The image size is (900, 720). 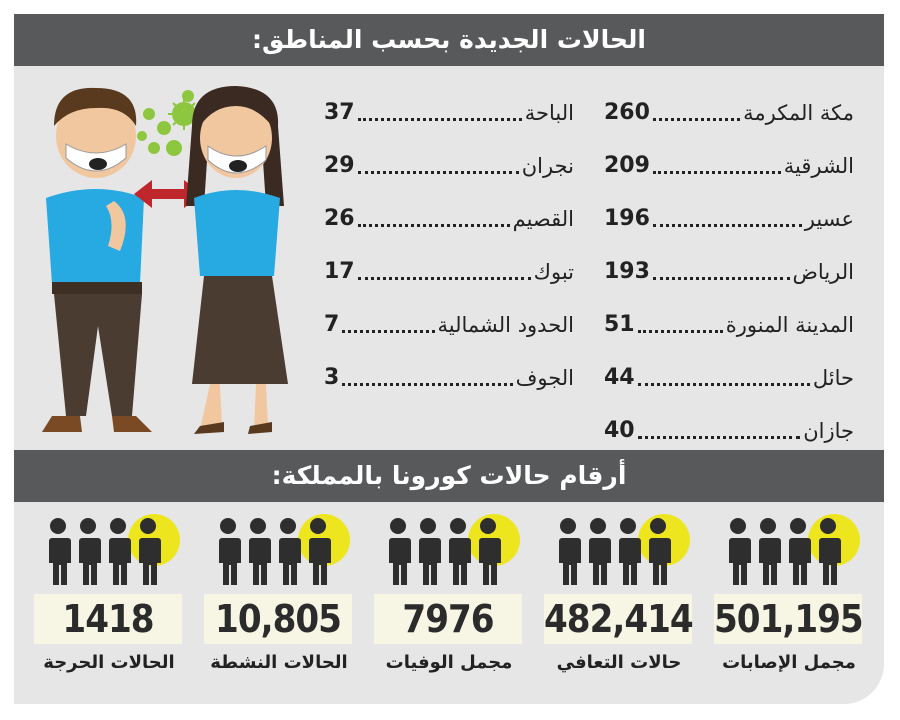 I want to click on stat-critical: 1418 الحالات الحرجة, so click(x=109, y=587).